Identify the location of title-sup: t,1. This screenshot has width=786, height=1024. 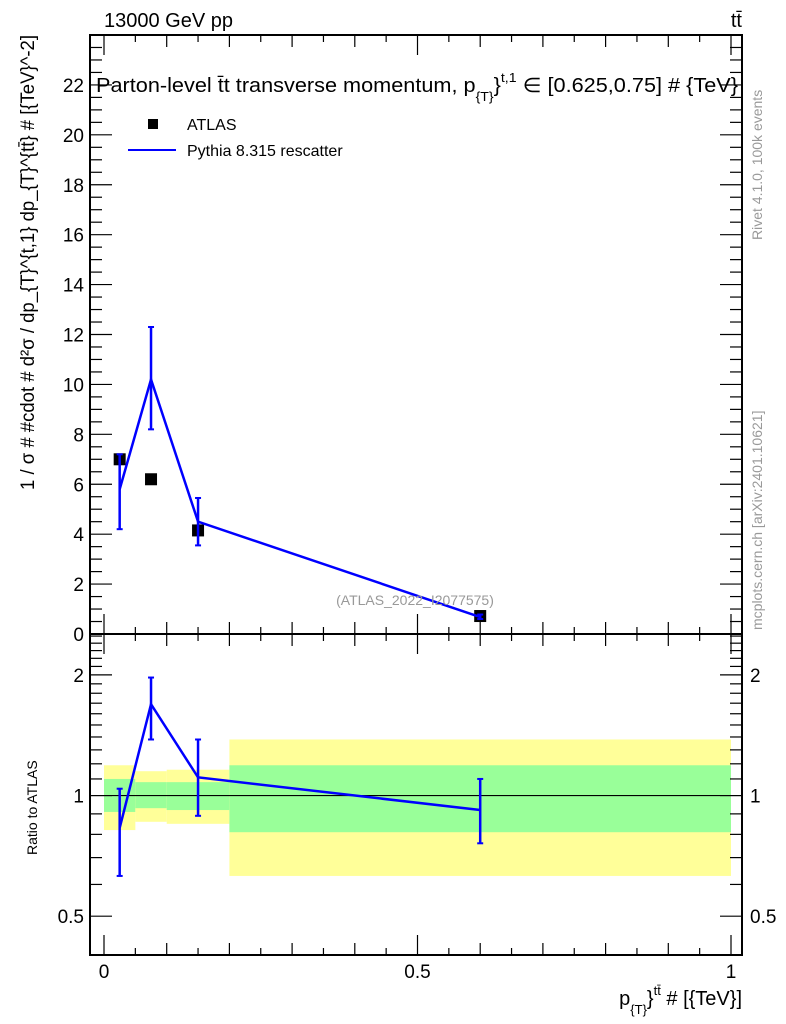
(509, 77).